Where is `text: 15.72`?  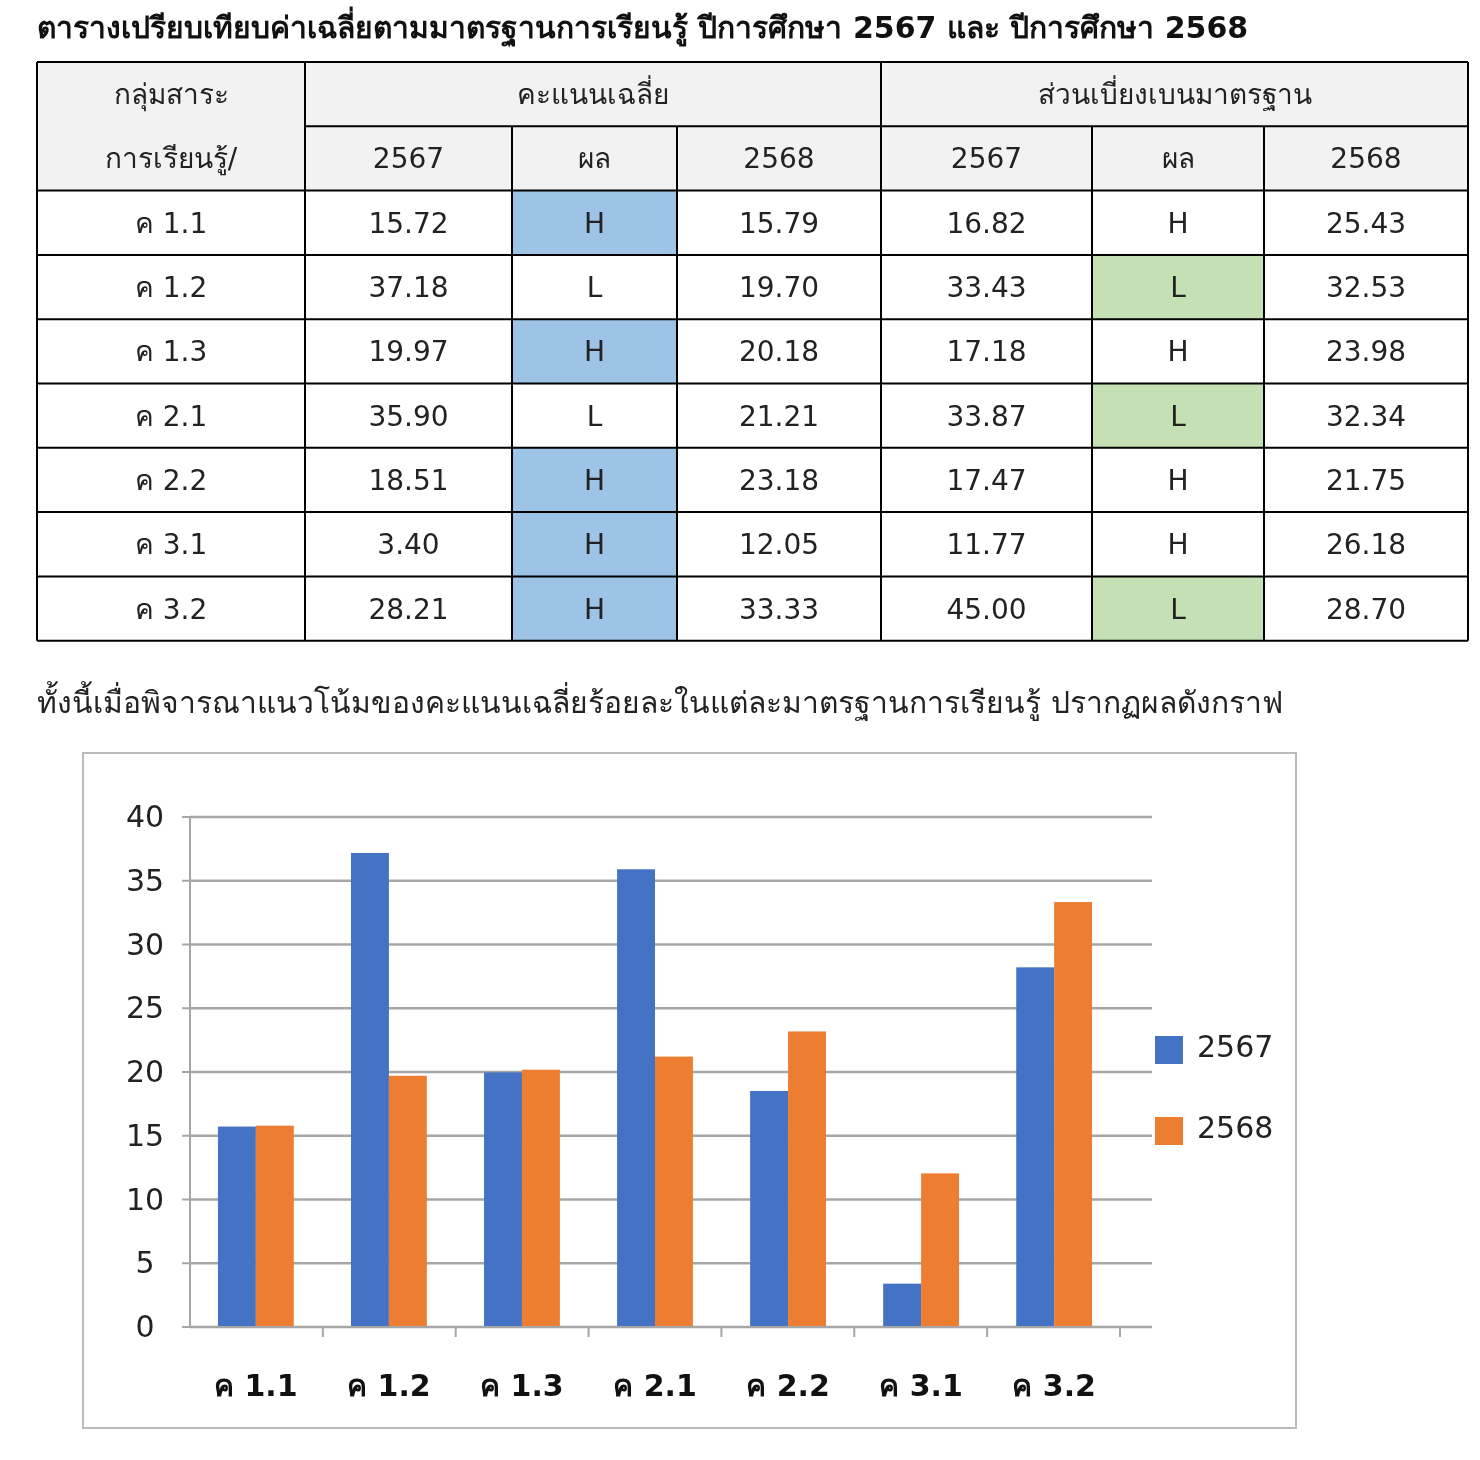 text: 15.72 is located at coordinates (408, 223).